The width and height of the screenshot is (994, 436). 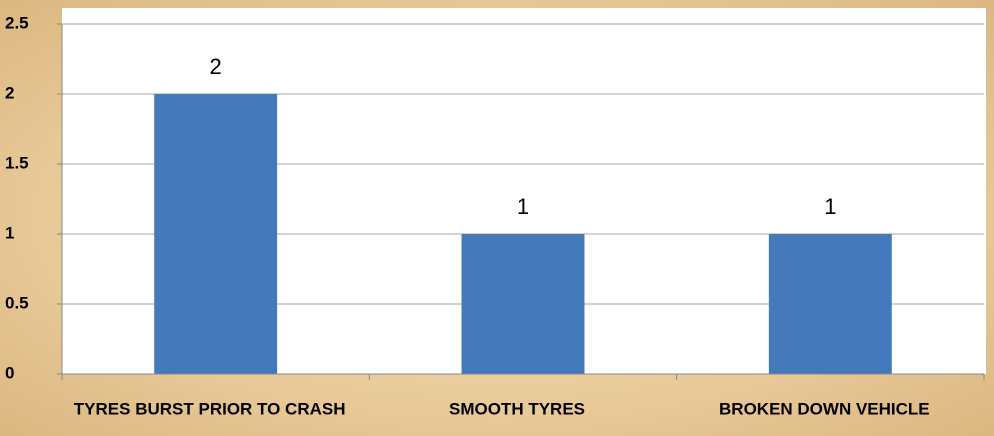 What do you see at coordinates (17, 162) in the screenshot?
I see `y-tick-label: 1.5` at bounding box center [17, 162].